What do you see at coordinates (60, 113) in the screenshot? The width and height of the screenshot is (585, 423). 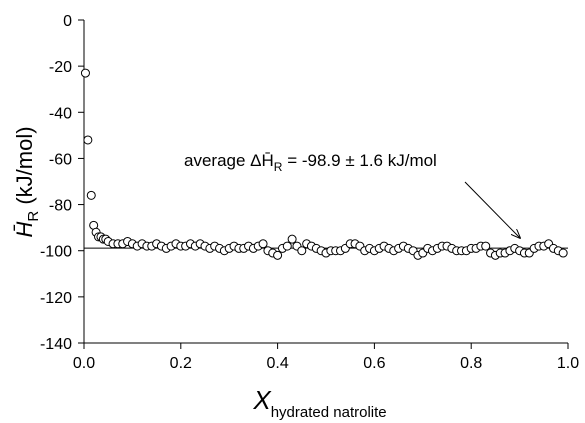 I see `y-tick-label: -40` at bounding box center [60, 113].